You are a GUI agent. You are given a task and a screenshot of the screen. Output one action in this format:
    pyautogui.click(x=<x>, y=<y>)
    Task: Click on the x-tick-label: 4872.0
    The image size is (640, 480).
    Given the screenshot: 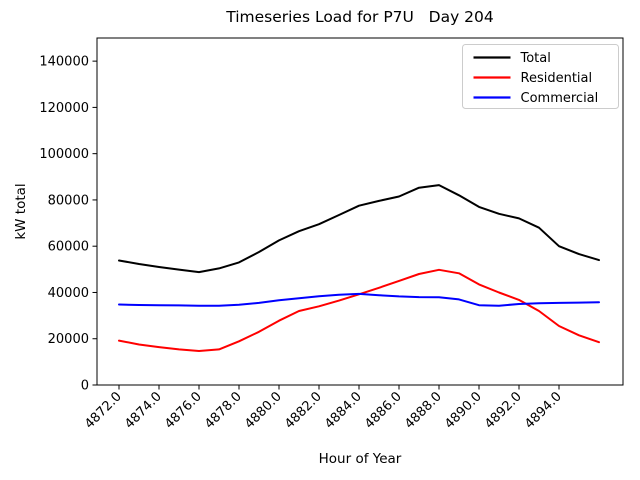 What is the action you would take?
    pyautogui.click(x=103, y=410)
    